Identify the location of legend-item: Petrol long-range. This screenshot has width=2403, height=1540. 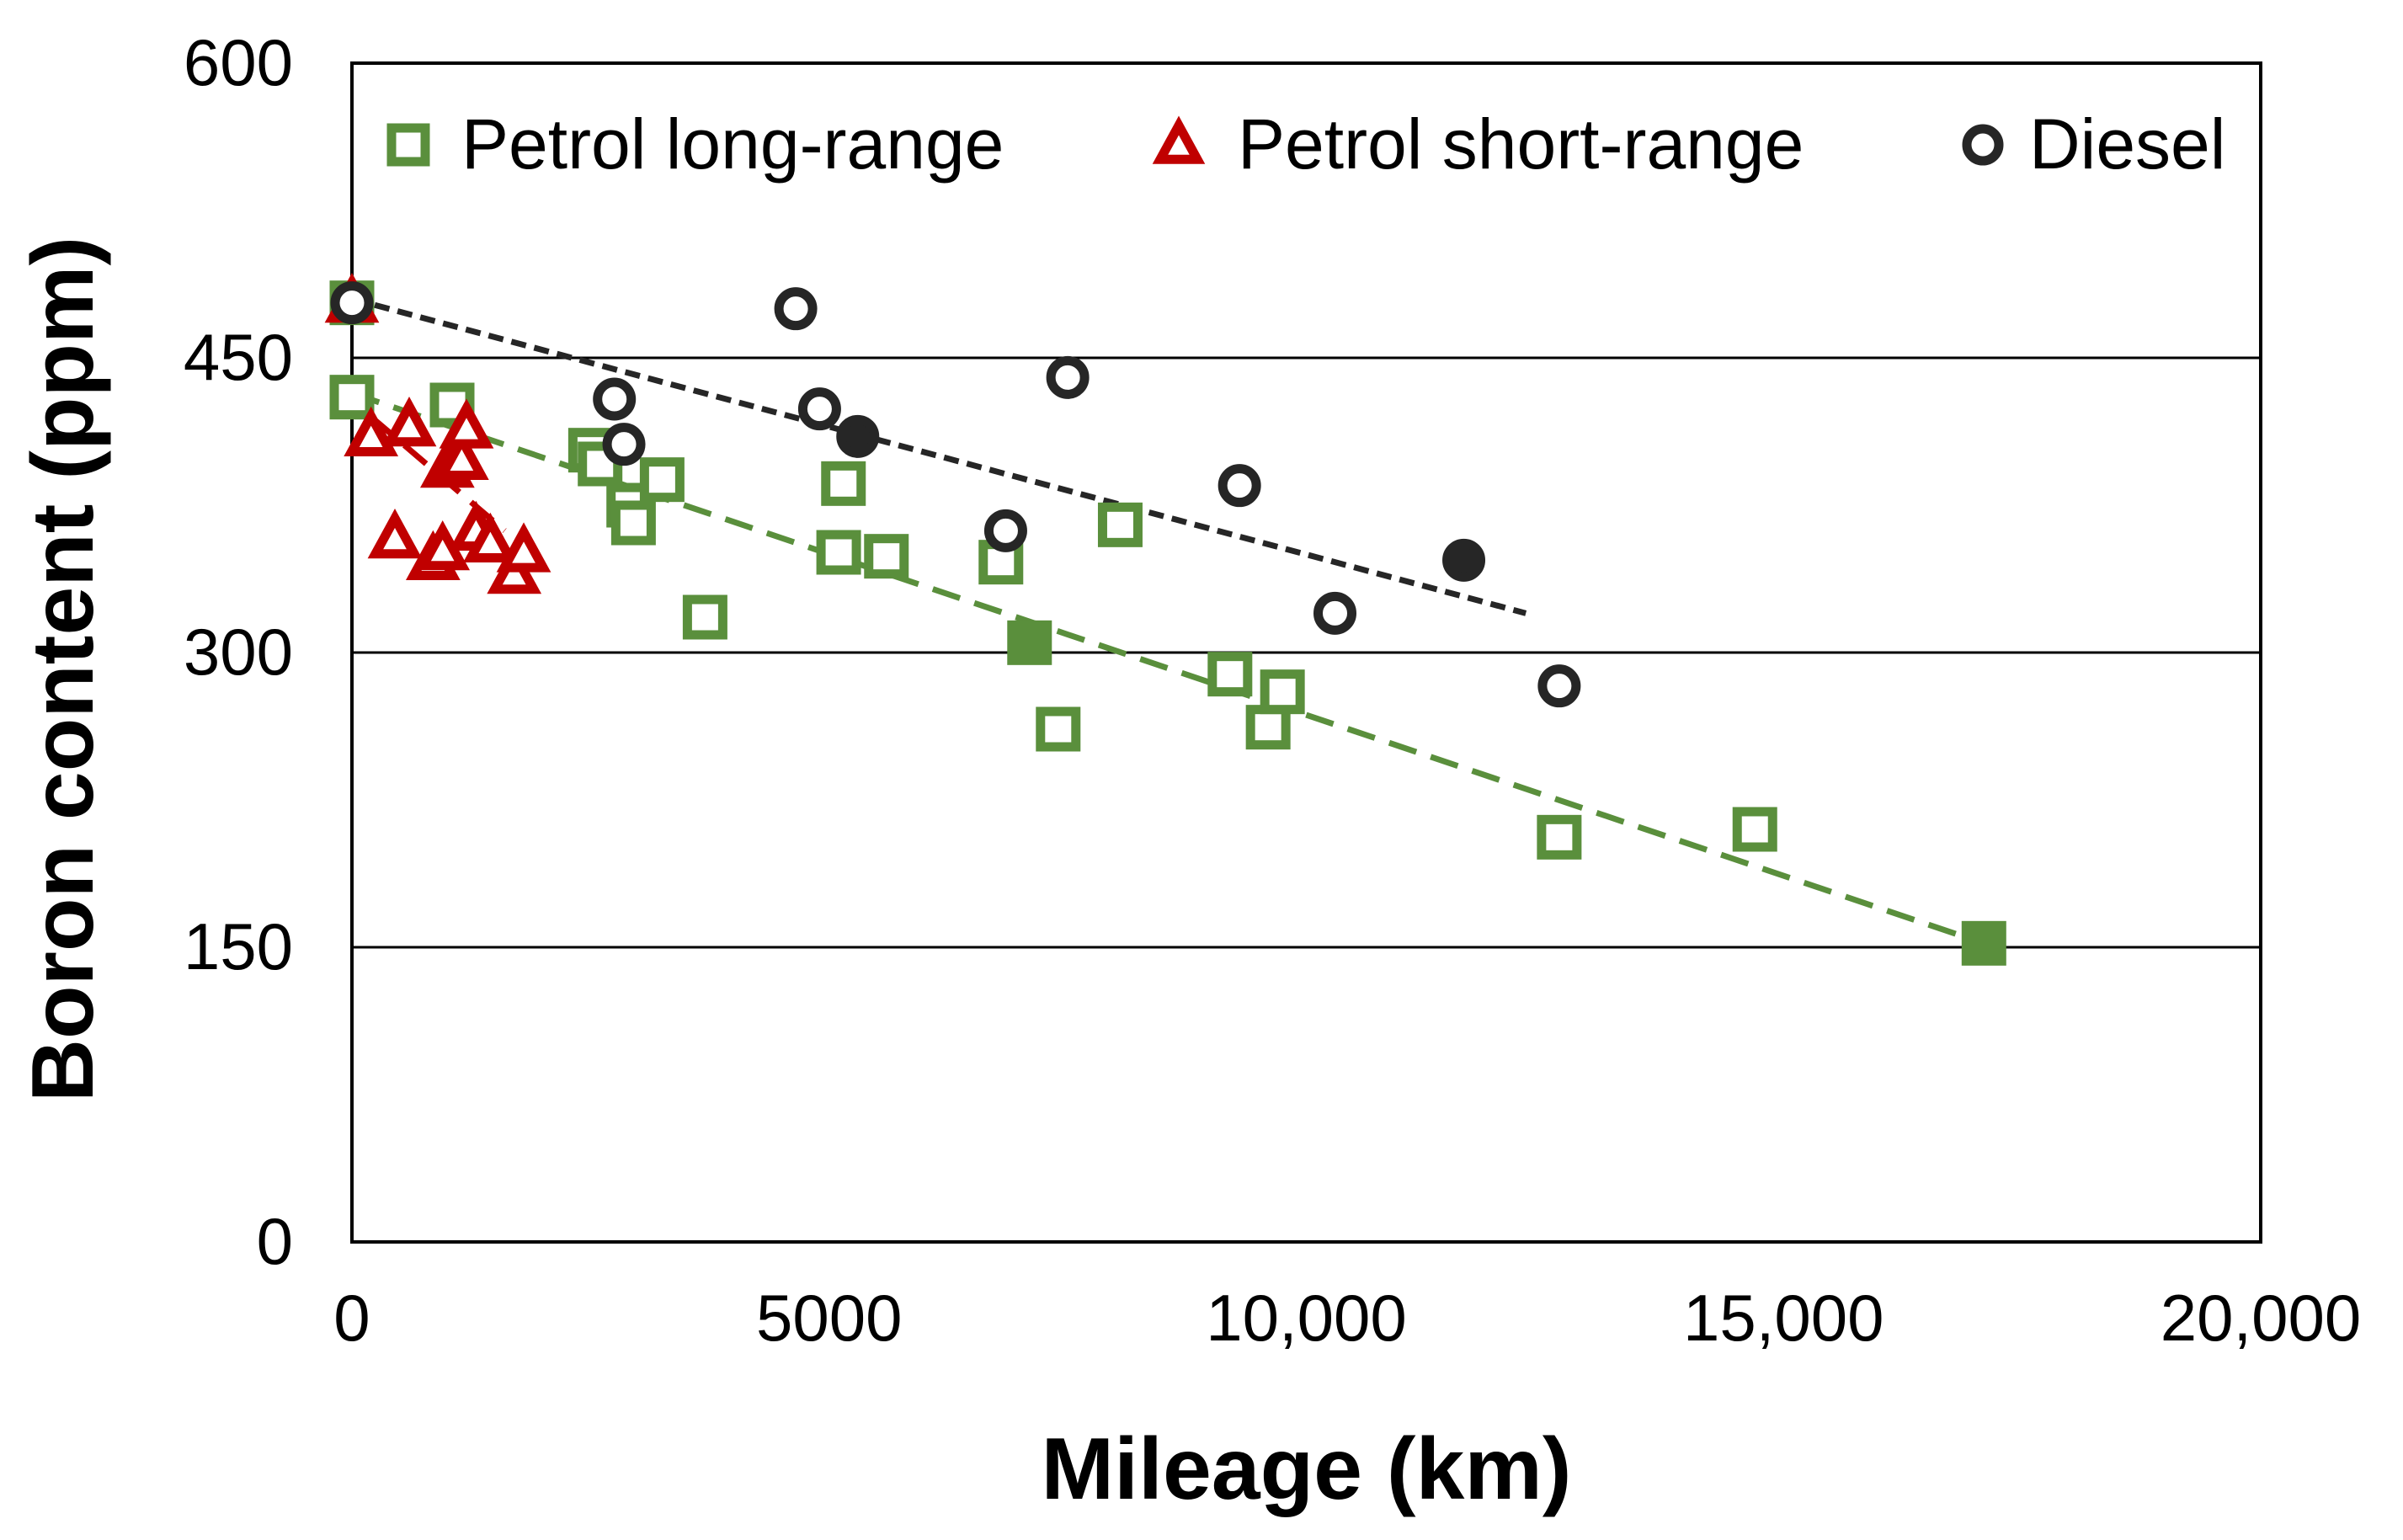
(695, 144).